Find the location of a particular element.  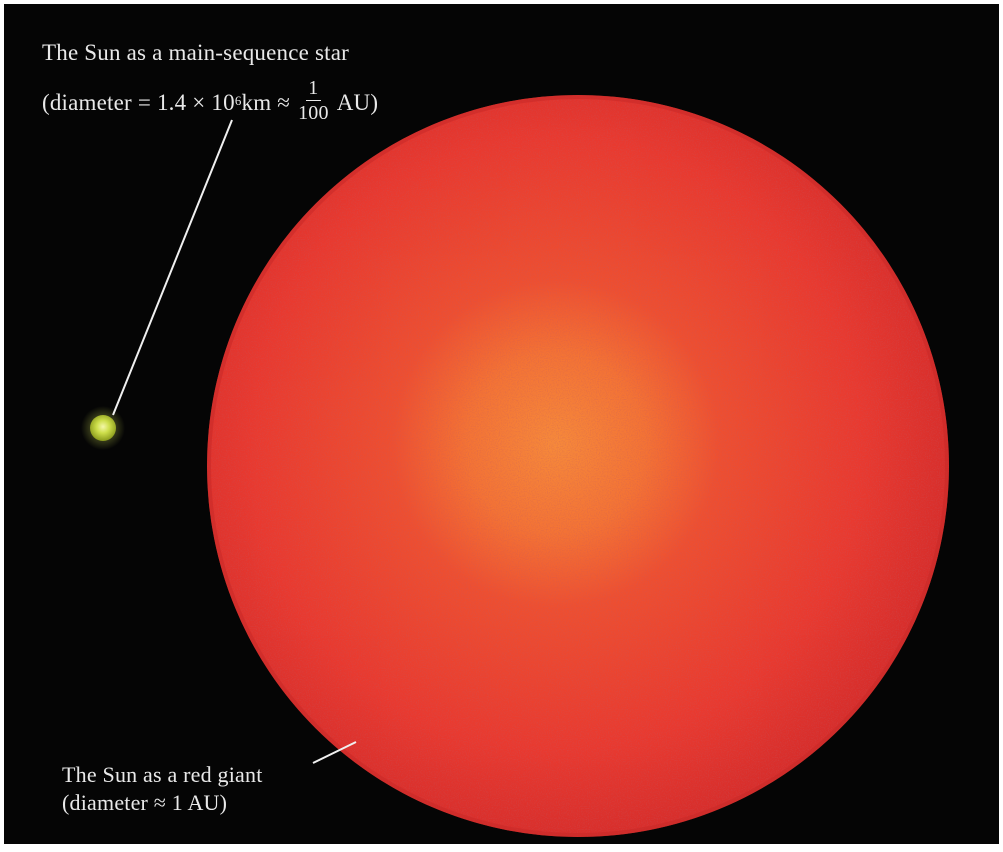

fraction-numerator: 1 is located at coordinates (313, 89).